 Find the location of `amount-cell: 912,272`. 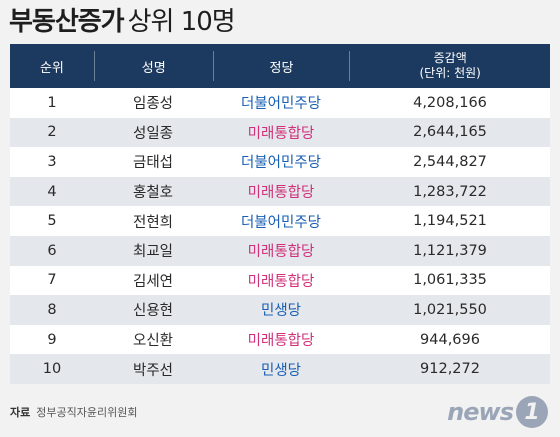

amount-cell: 912,272 is located at coordinates (450, 369).